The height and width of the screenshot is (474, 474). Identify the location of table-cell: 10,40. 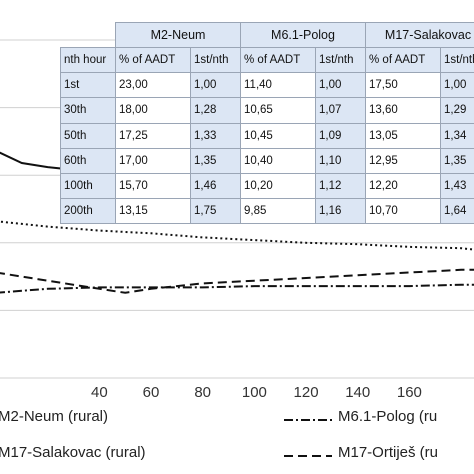
(278, 160).